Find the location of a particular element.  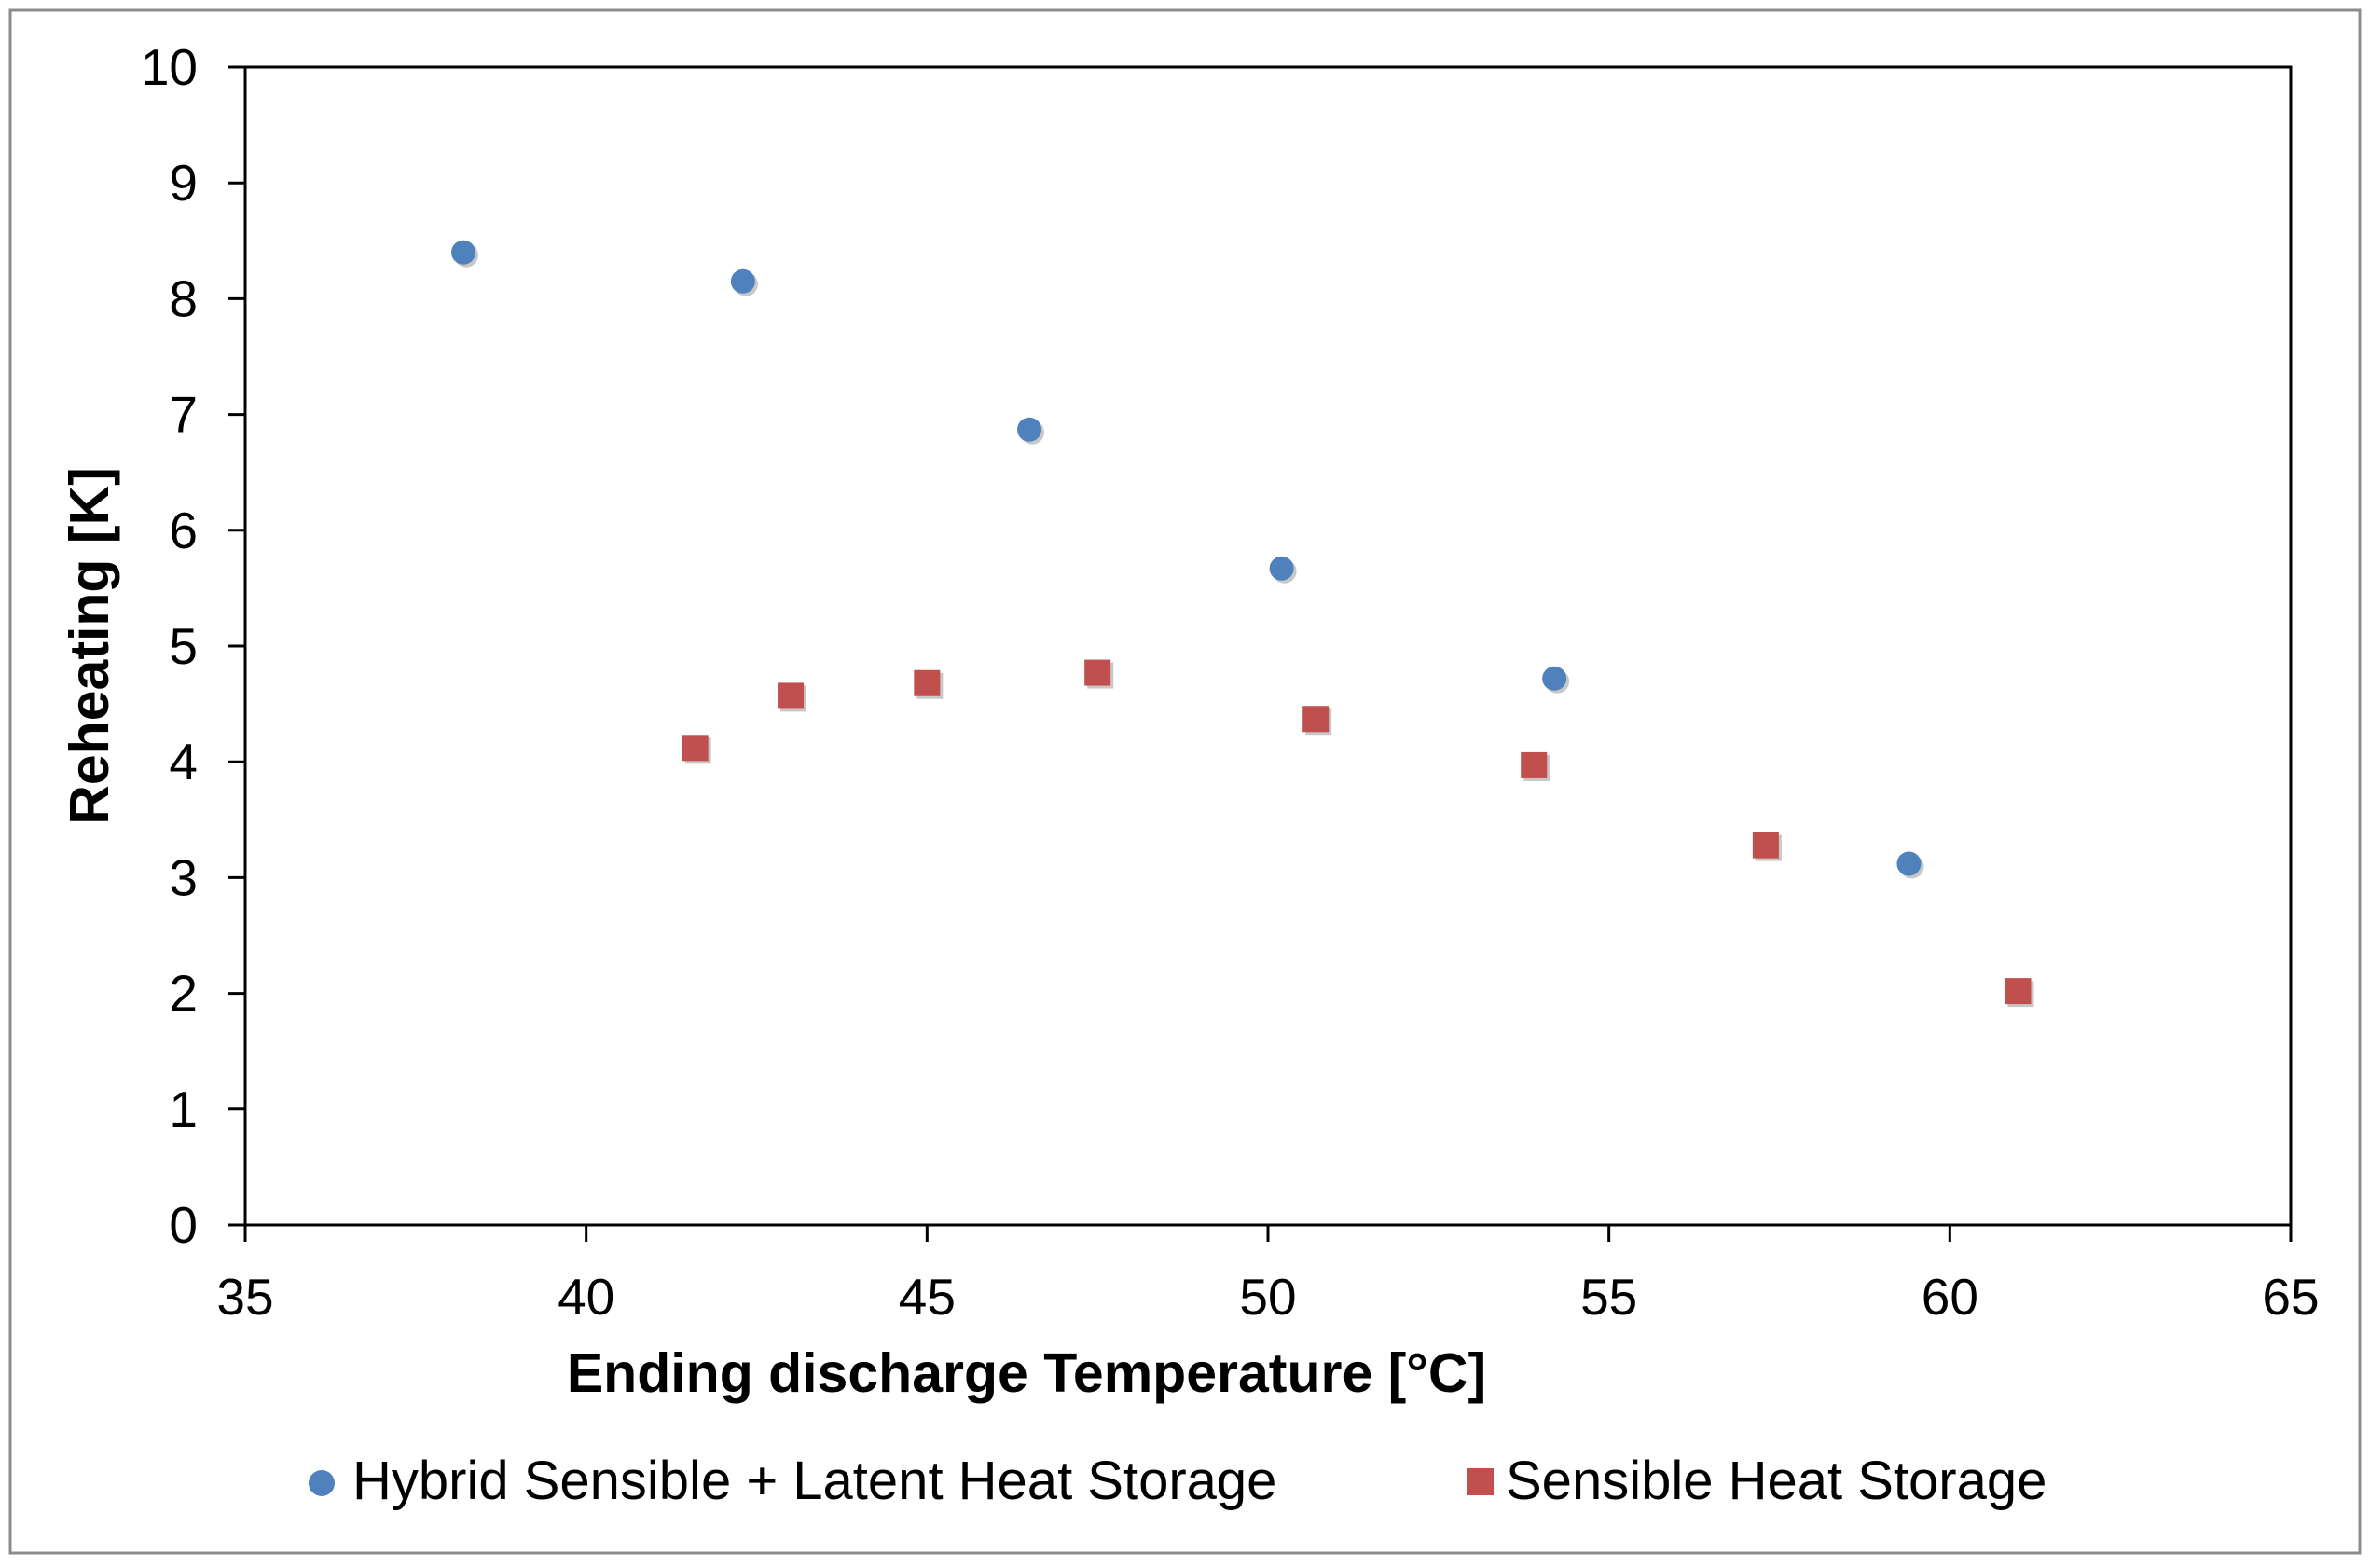

y-tick-label: 8 is located at coordinates (183, 298).